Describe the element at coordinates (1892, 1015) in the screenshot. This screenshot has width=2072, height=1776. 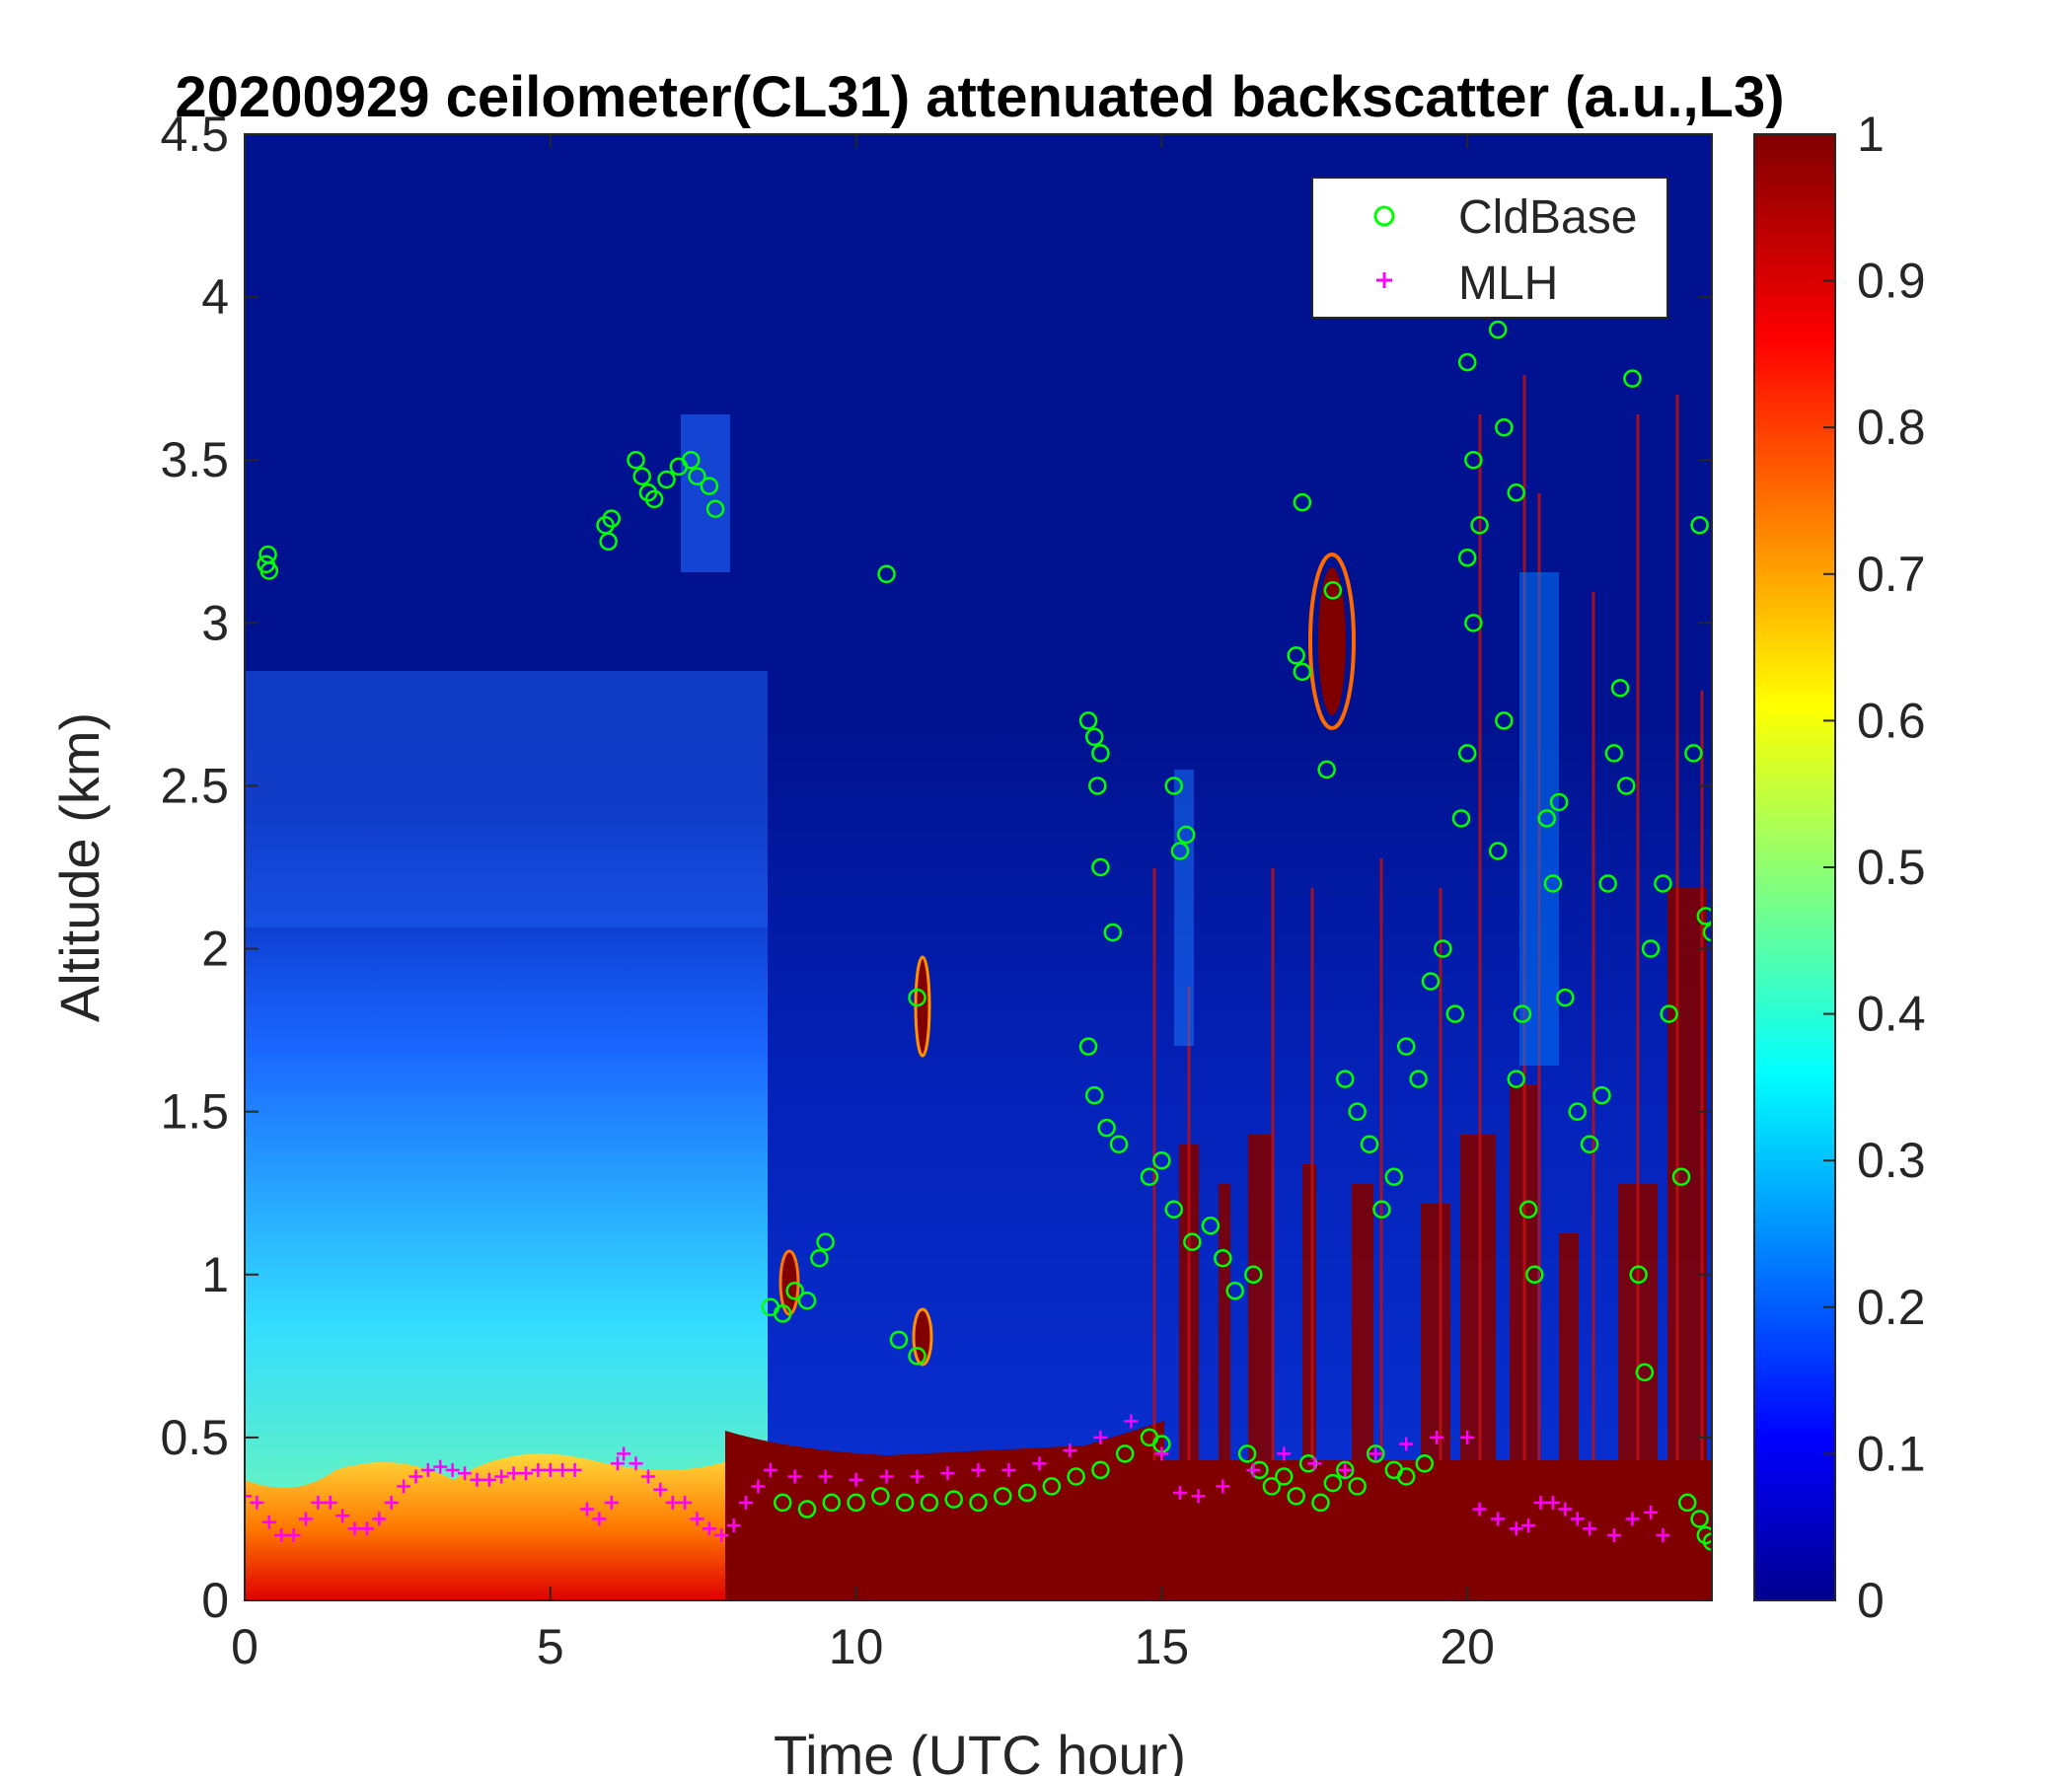
I see `colorbar-tick-label: 0.4` at that location.